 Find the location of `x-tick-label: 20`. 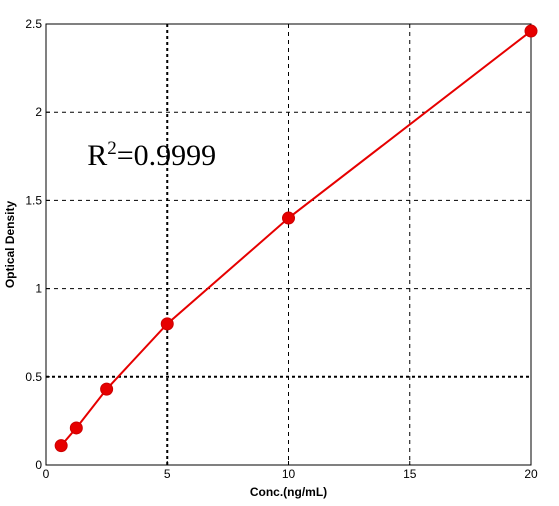

x-tick-label: 20 is located at coordinates (531, 474).